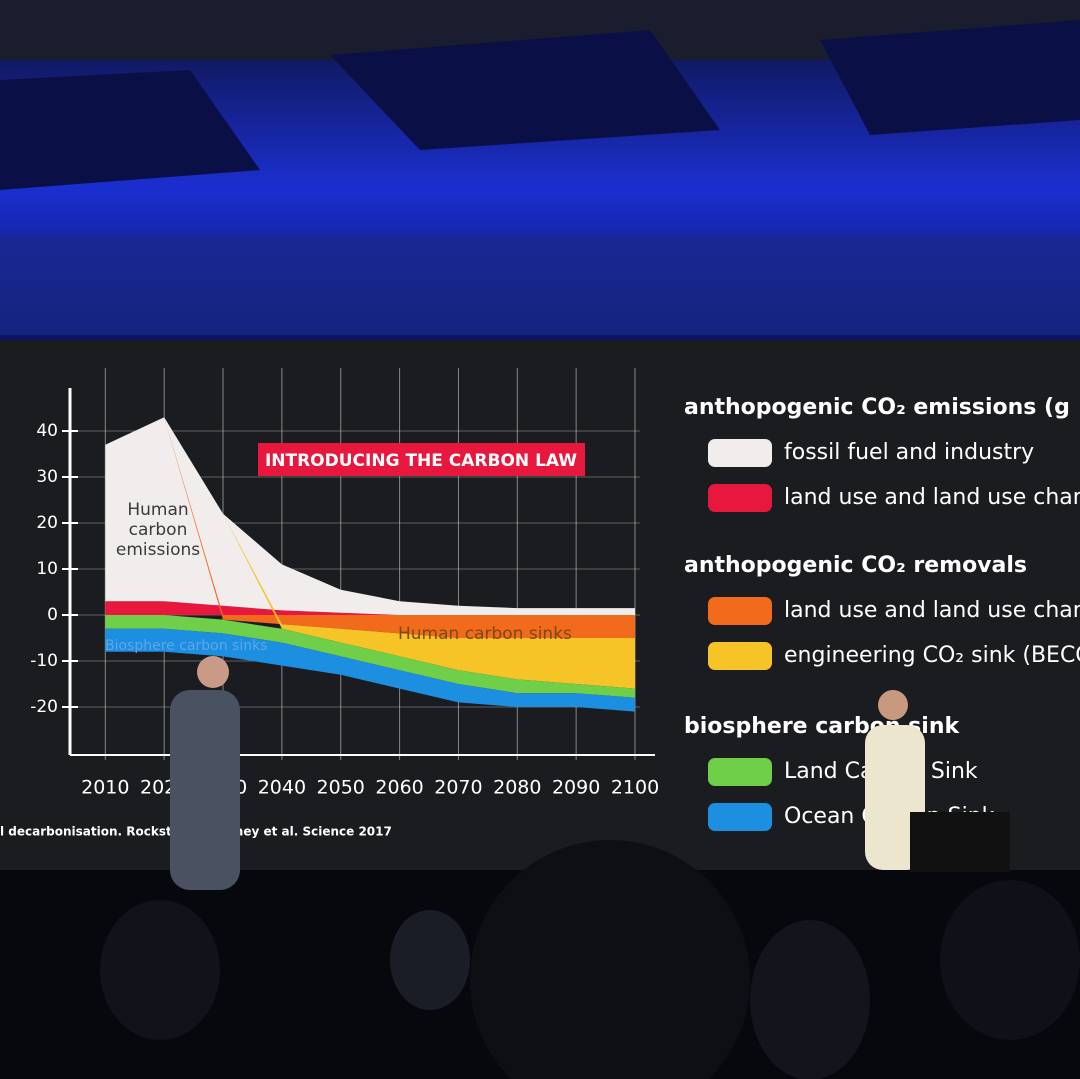 This screenshot has height=1079, width=1080. I want to click on legend-title: anthopogenic CO₂ emissions (g, so click(877, 407).